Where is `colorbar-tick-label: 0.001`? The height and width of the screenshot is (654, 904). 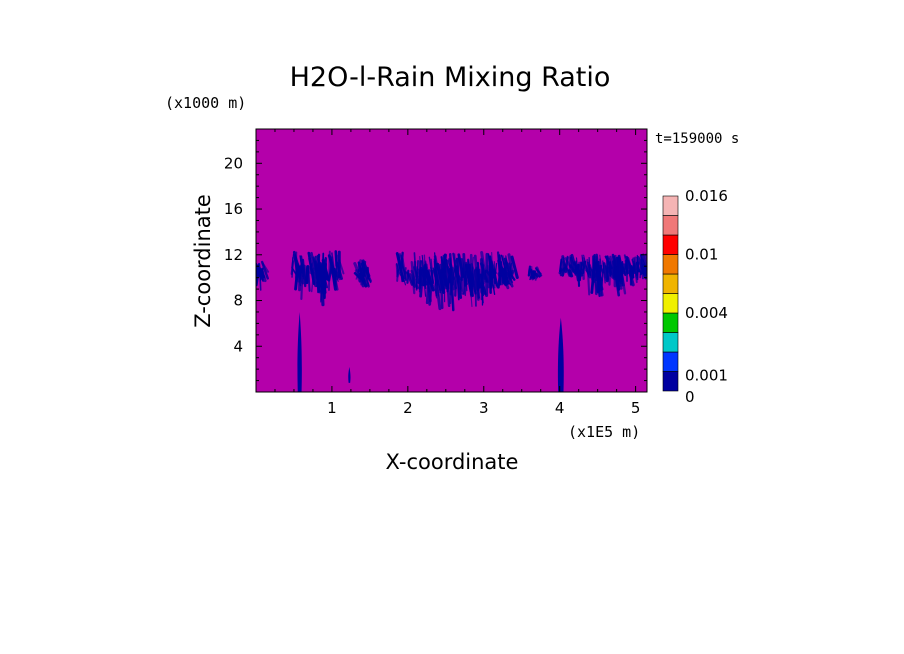
colorbar-tick-label: 0.001 is located at coordinates (706, 375).